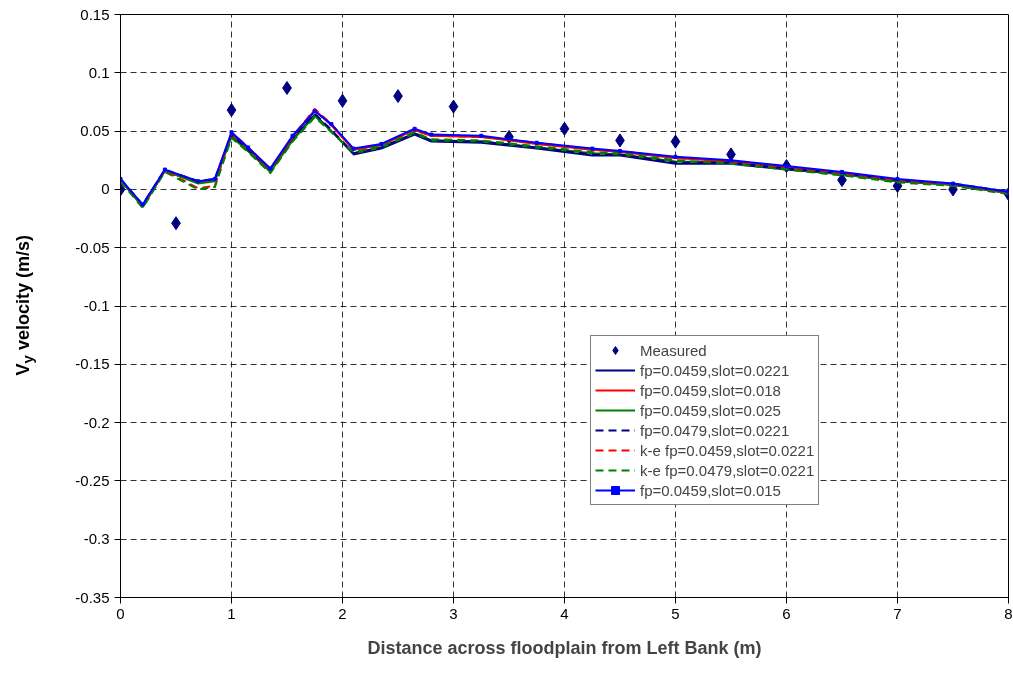 The image size is (1013, 676). What do you see at coordinates (96, 539) in the screenshot?
I see `y-tick-label: -0.3` at bounding box center [96, 539].